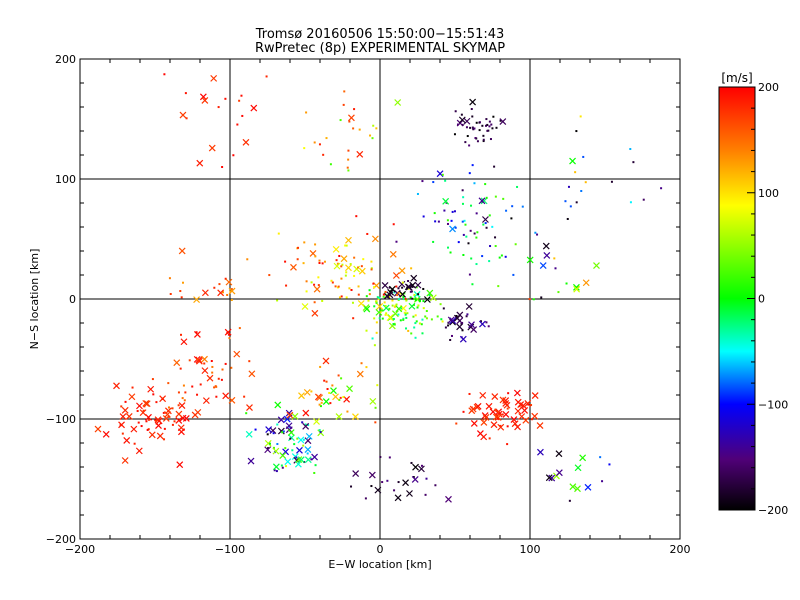 The width and height of the screenshot is (800, 600). What do you see at coordinates (65, 59) in the screenshot?
I see `y-tick-label: 200` at bounding box center [65, 59].